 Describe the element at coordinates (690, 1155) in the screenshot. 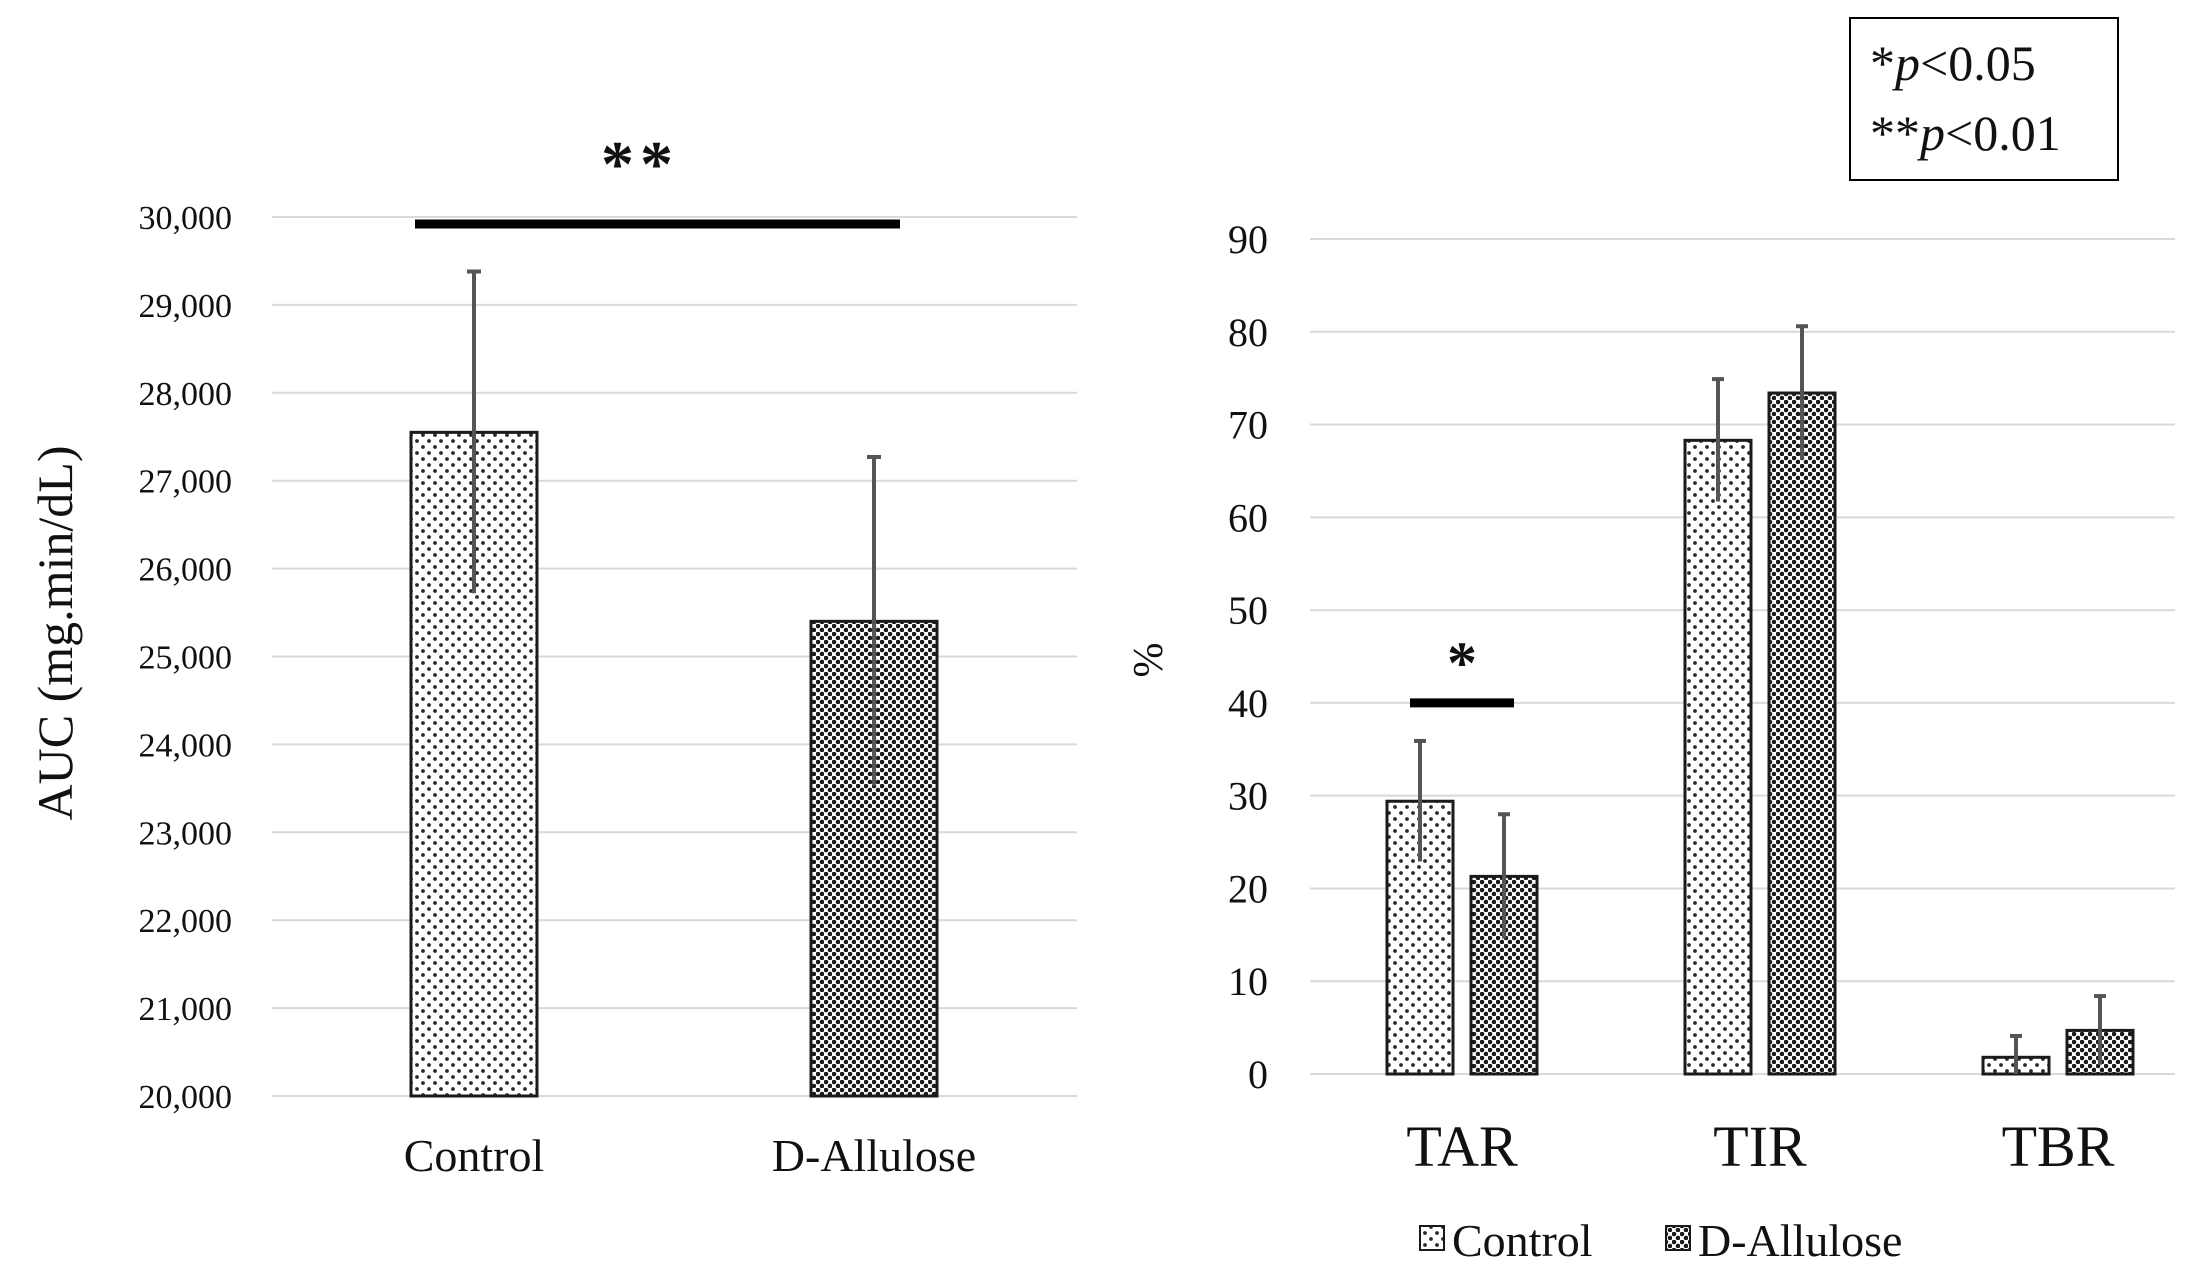

I see `auc-x-tick-labels: Control D-Allulose` at that location.